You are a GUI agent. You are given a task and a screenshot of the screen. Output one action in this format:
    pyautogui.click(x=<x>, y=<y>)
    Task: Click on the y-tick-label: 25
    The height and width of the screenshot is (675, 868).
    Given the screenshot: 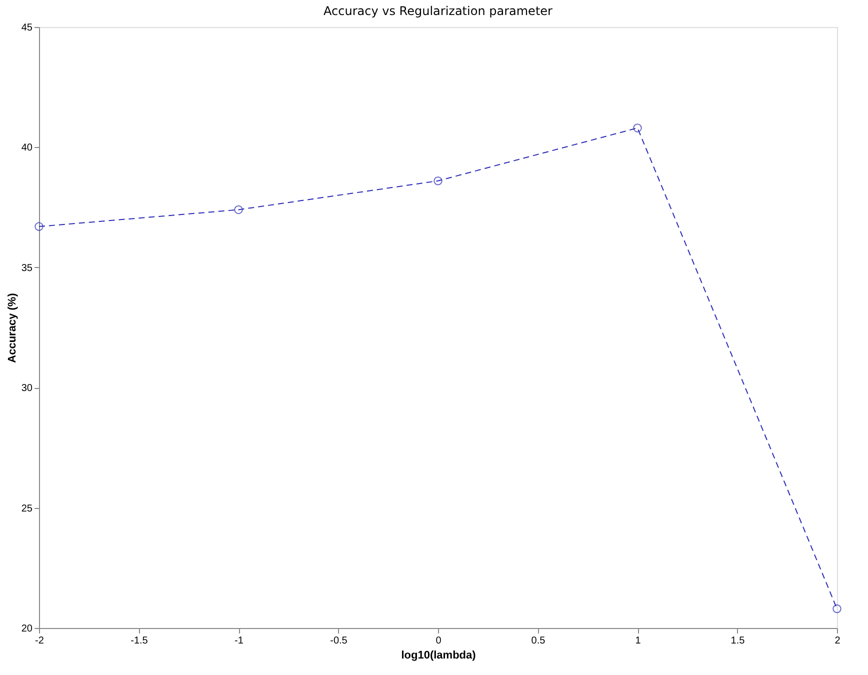 What is the action you would take?
    pyautogui.click(x=27, y=508)
    